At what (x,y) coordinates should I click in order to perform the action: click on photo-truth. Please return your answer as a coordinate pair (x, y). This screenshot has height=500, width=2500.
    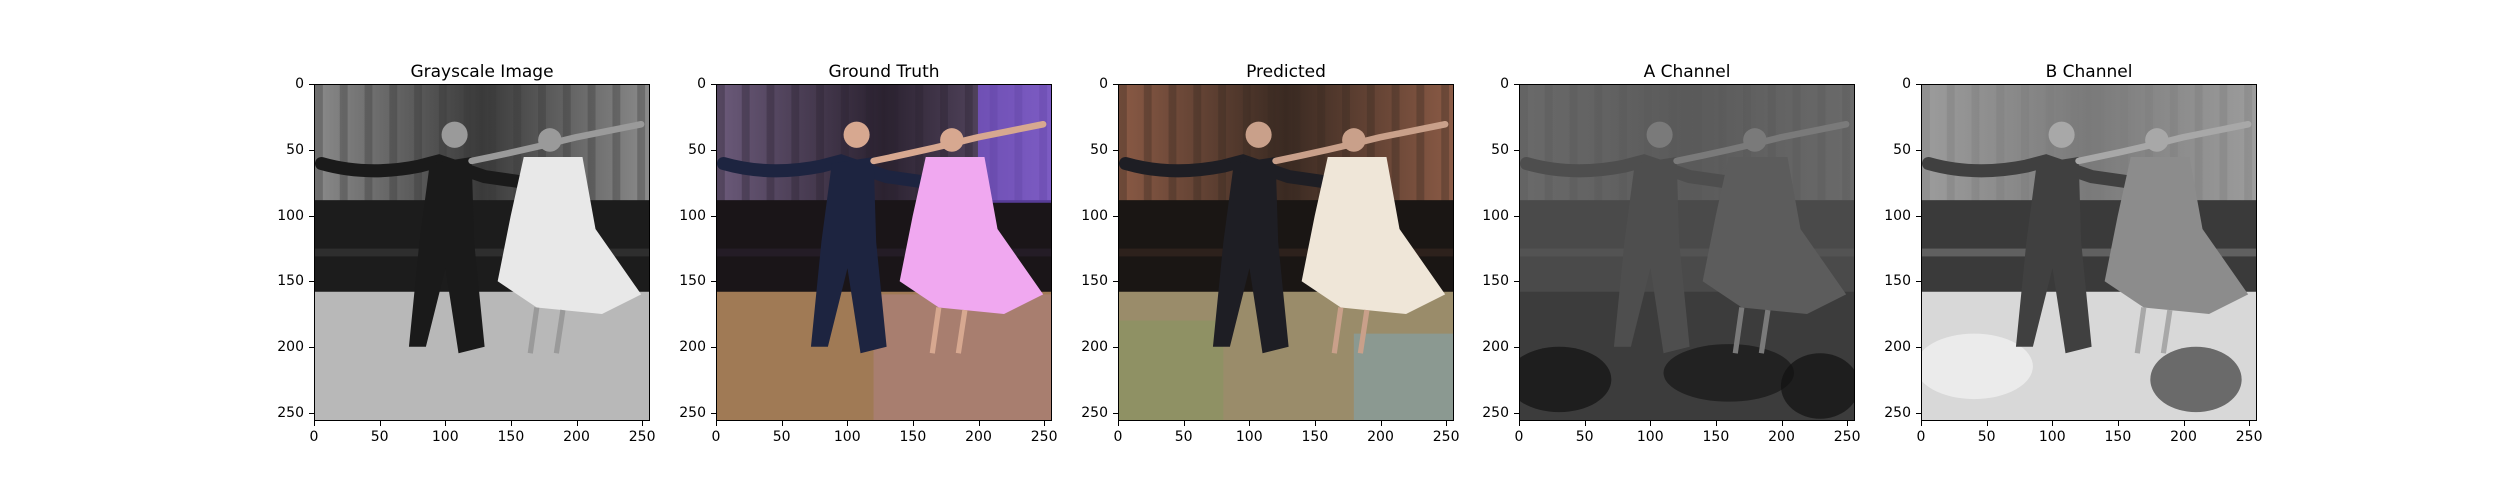
    Looking at the image, I should click on (884, 252).